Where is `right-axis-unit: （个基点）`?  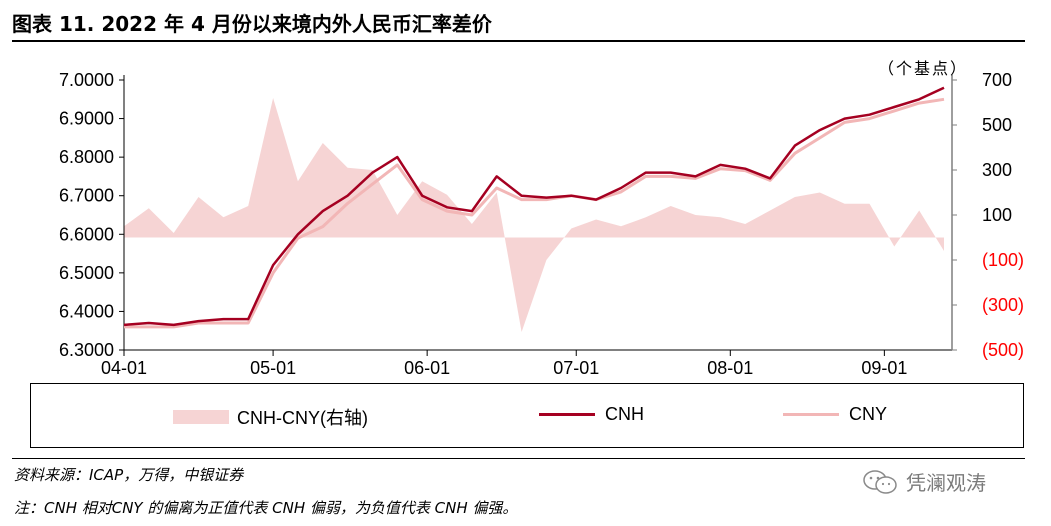 right-axis-unit: （个基点） is located at coordinates (923, 68).